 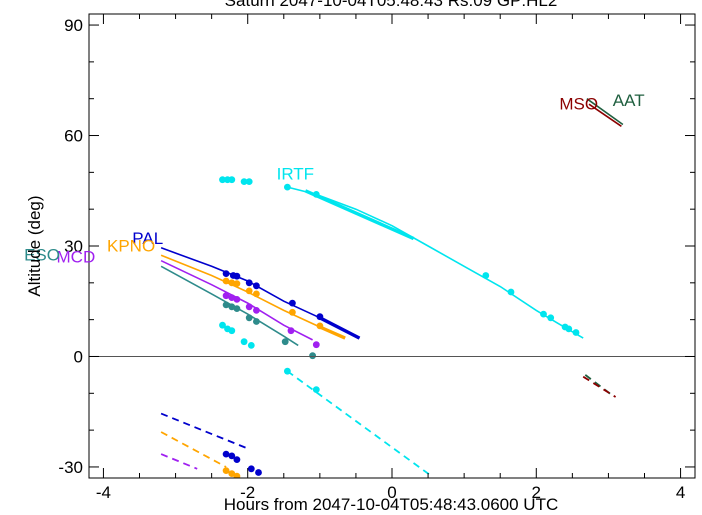 What do you see at coordinates (332, 332) in the screenshot?
I see `series-thick-kpno` at bounding box center [332, 332].